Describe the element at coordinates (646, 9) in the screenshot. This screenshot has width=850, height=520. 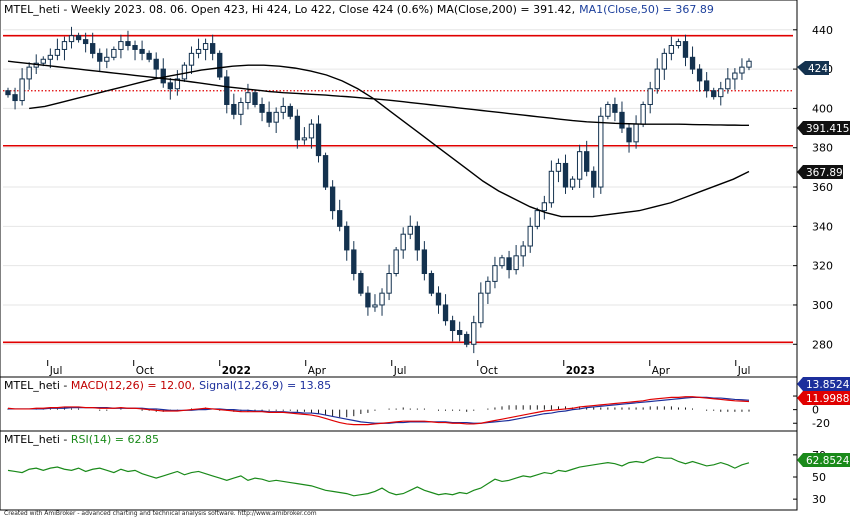
I see `header-ma50: MA1(Close,50) = 367.89` at that location.